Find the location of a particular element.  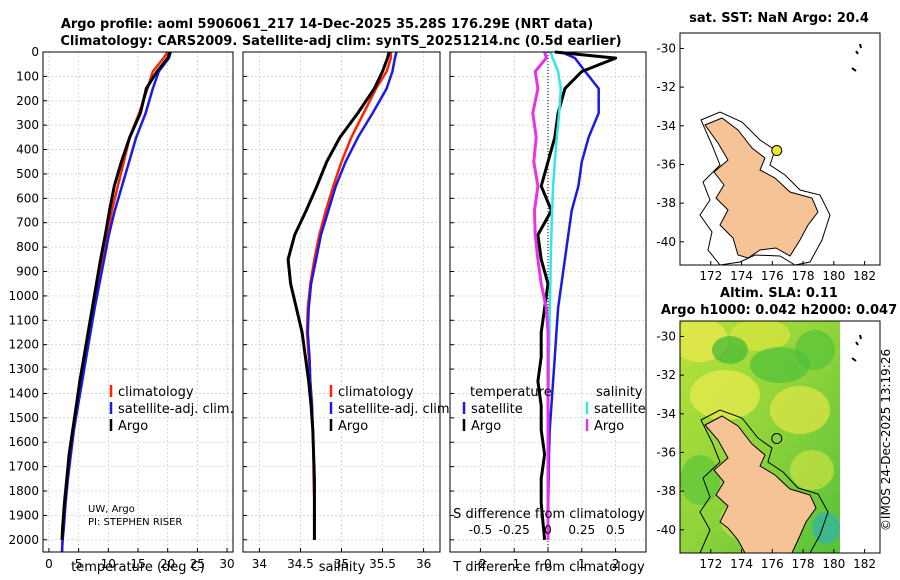

x-tick-label: 34.5 is located at coordinates (300, 564).